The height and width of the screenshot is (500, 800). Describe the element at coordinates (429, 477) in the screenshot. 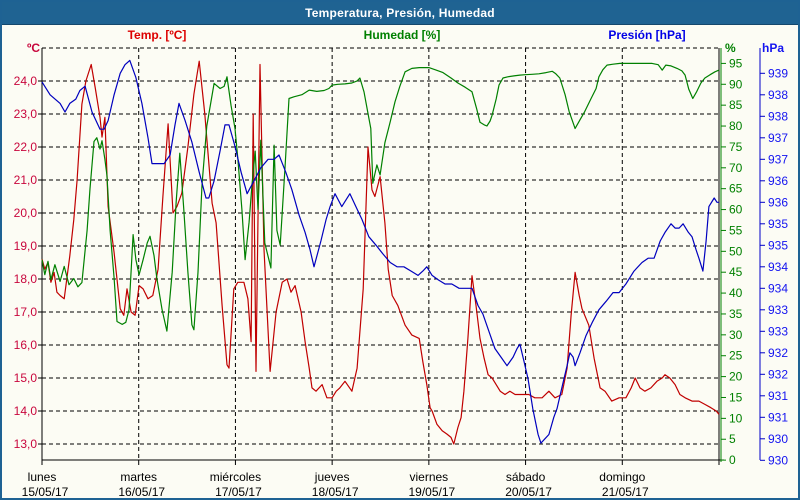

I see `day-name-label: viernes` at that location.